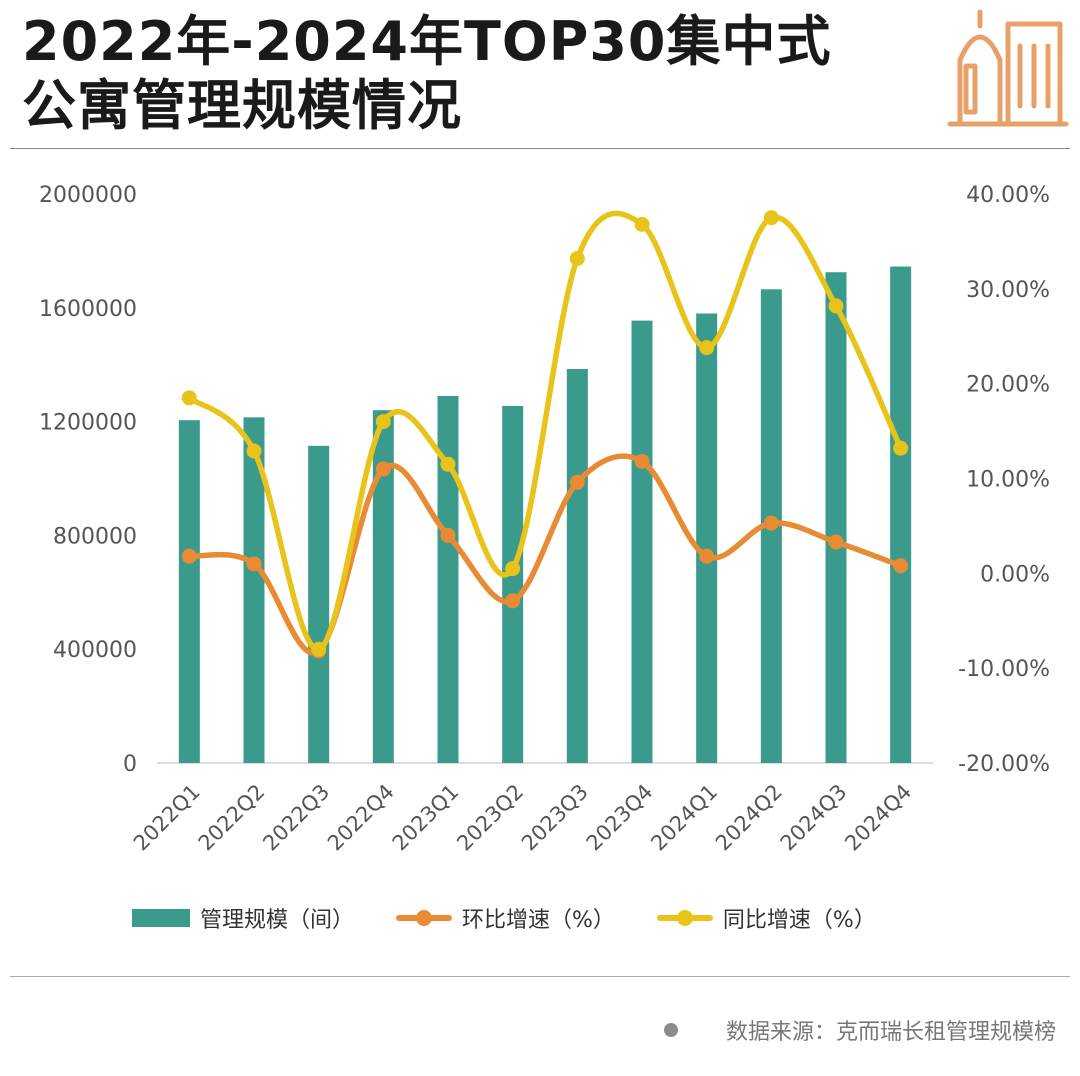 The image size is (1080, 1076). I want to click on yoy-point-2024Q2, so click(771, 218).